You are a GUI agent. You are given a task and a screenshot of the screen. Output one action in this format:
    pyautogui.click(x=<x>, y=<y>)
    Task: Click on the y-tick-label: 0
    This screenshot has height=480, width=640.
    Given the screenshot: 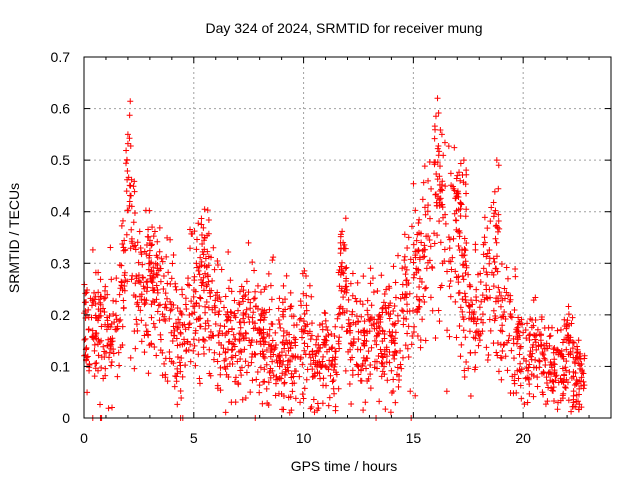 What is the action you would take?
    pyautogui.click(x=66, y=418)
    